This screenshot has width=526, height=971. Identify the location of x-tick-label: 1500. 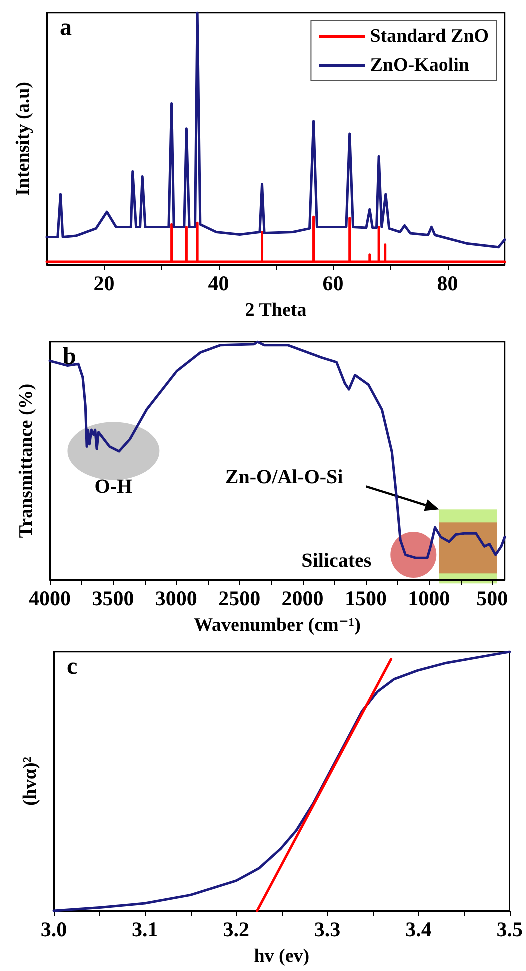
(365, 598).